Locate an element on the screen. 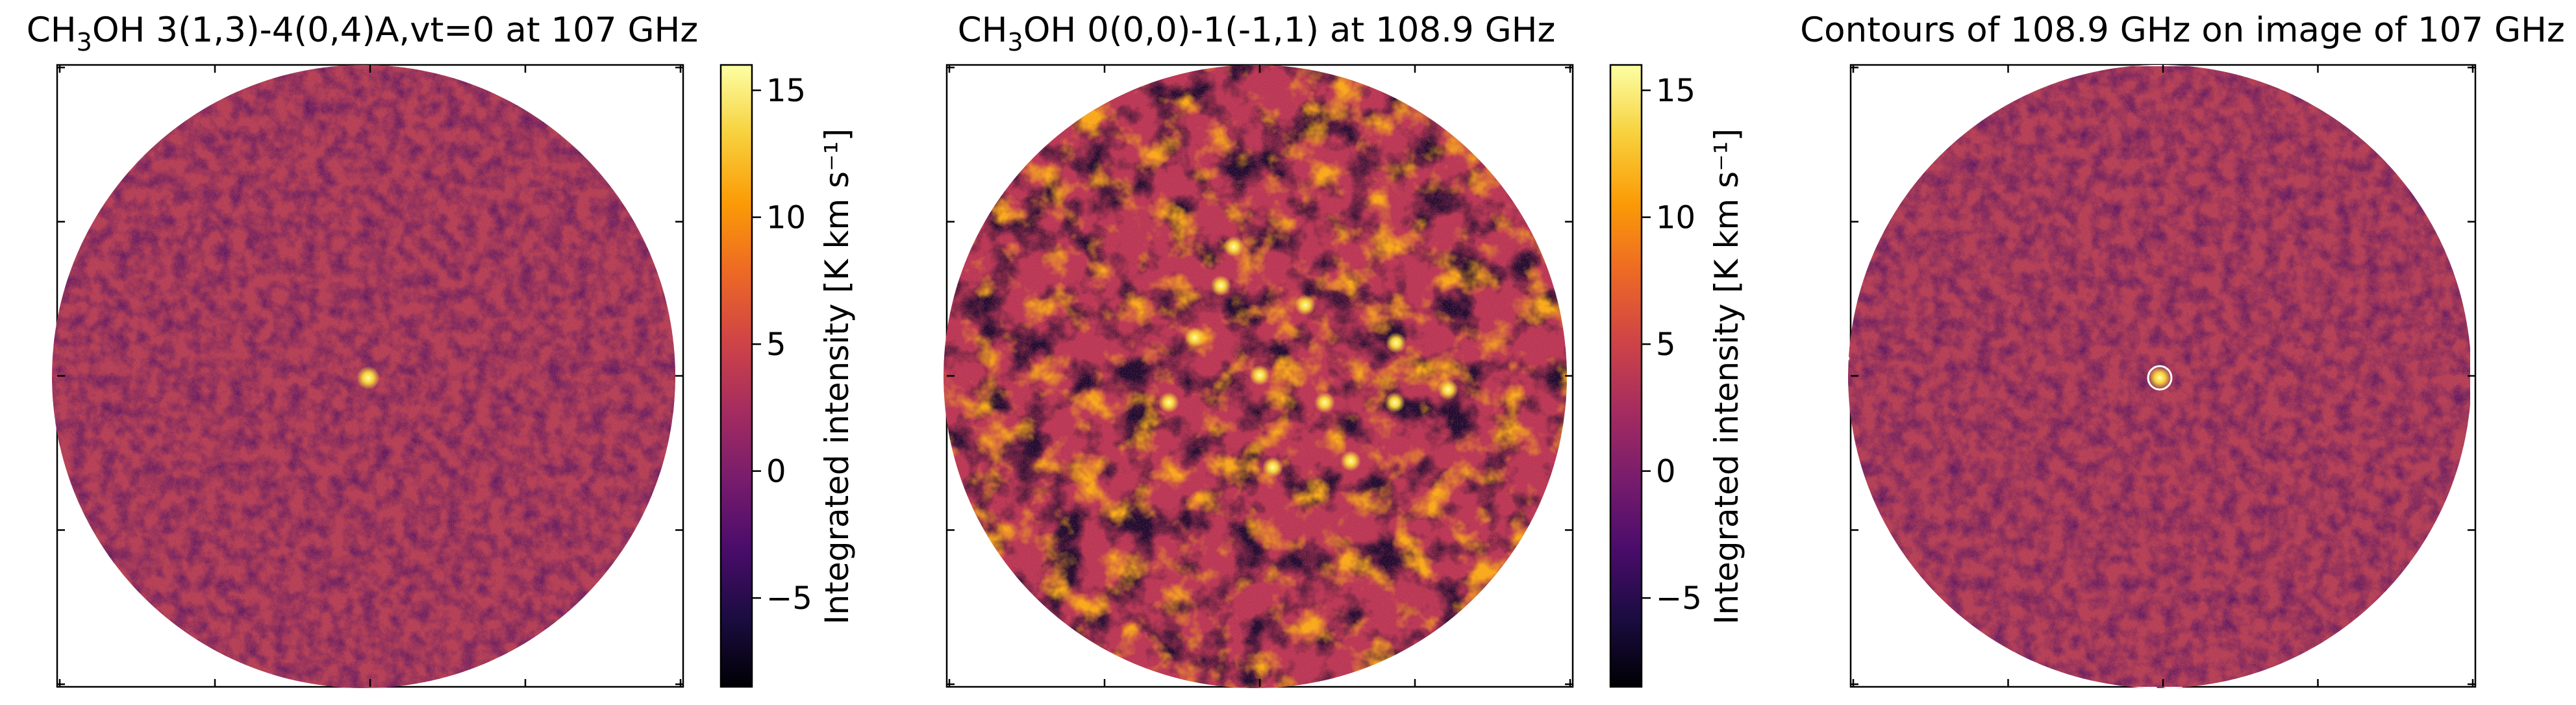 The width and height of the screenshot is (2576, 705). panel-2-title: CH3OH 0(0,0)-1(-1,1) at 108.9 GHz is located at coordinates (1257, 33).